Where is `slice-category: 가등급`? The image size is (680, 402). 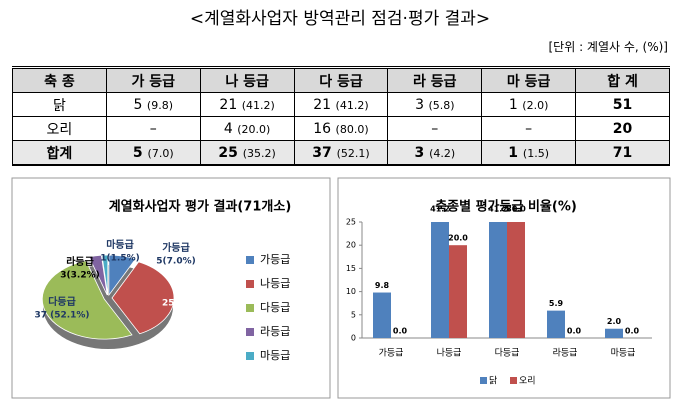 slice-category: 가등급 is located at coordinates (176, 247).